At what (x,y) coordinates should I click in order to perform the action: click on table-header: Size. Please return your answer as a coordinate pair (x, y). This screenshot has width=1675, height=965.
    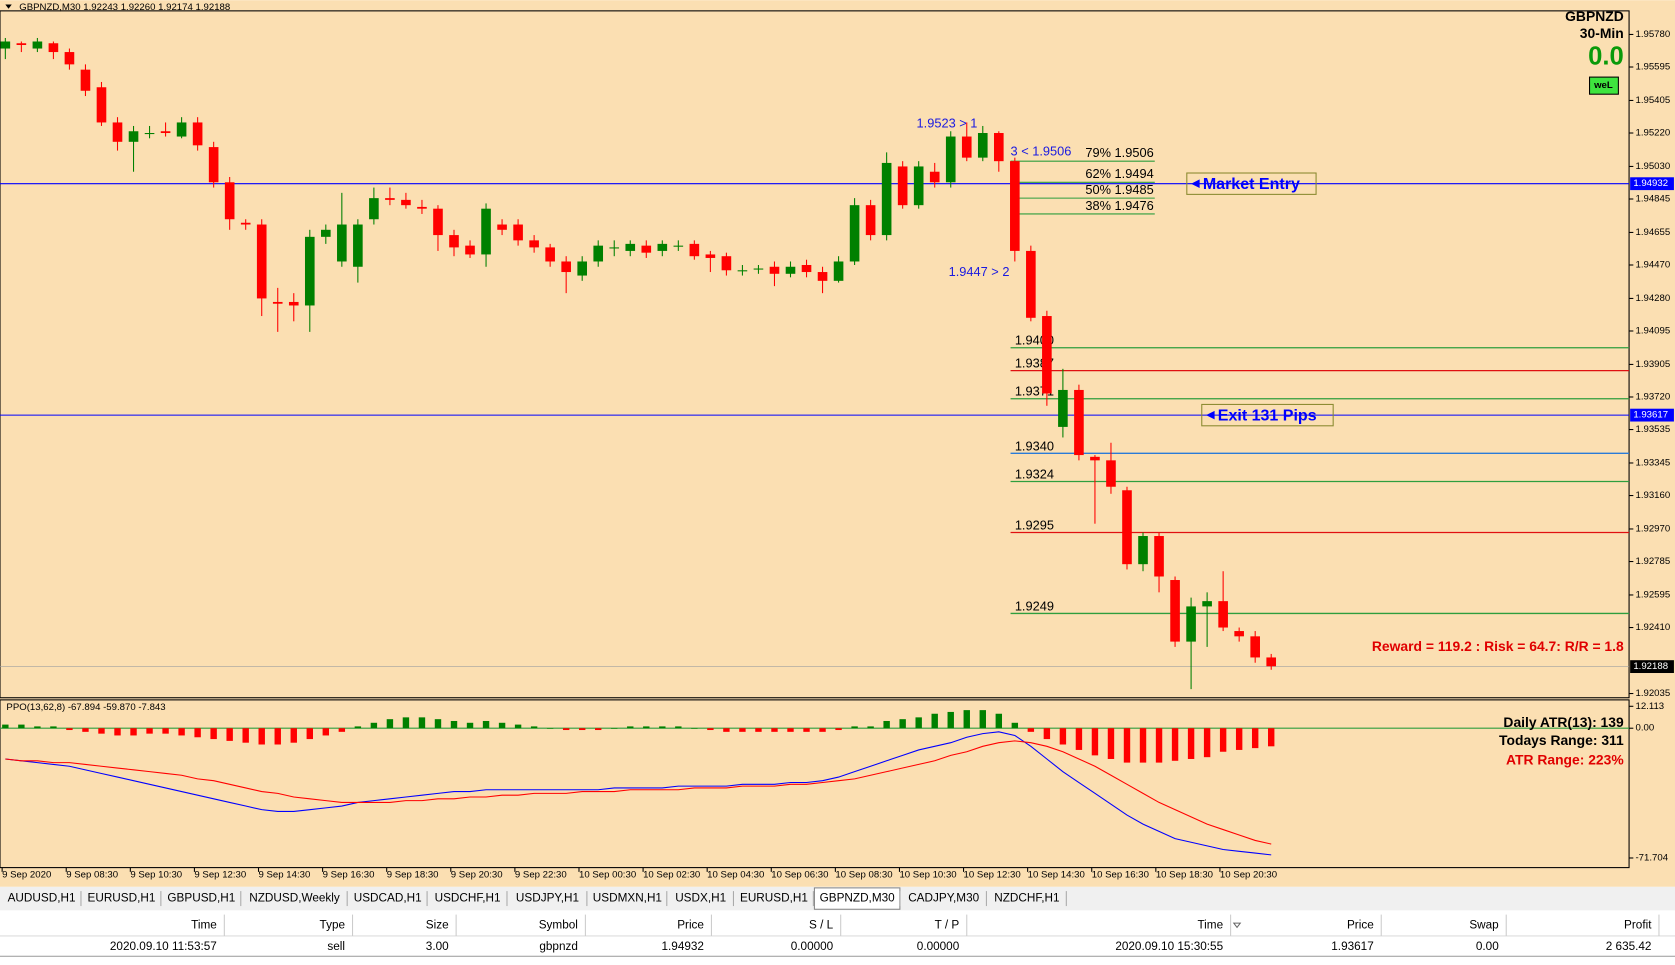
    Looking at the image, I should click on (437, 924).